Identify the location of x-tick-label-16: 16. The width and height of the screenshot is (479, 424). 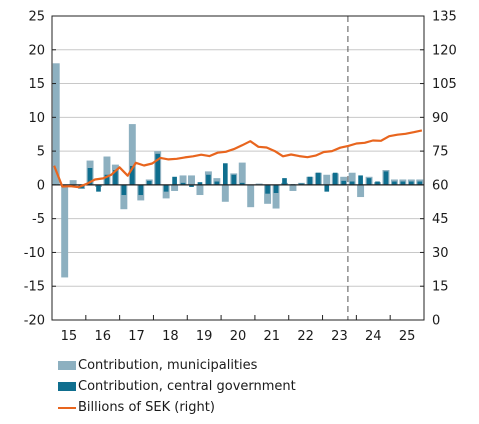
(102, 336).